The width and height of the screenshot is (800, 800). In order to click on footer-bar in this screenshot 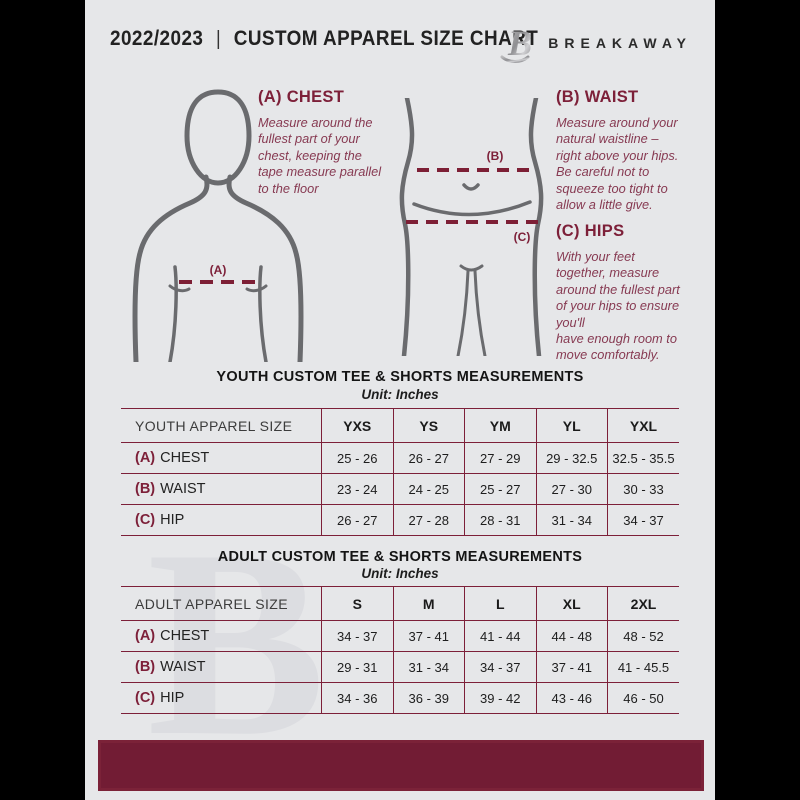, I will do `click(401, 765)`.